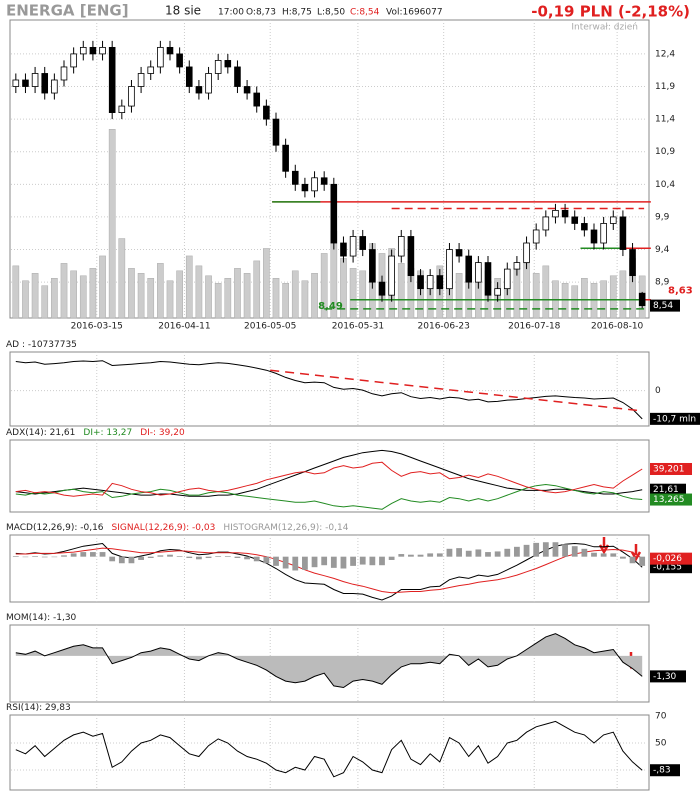  What do you see at coordinates (270, 327) in the screenshot?
I see `x-tick-label: 2016-05-05` at bounding box center [270, 327].